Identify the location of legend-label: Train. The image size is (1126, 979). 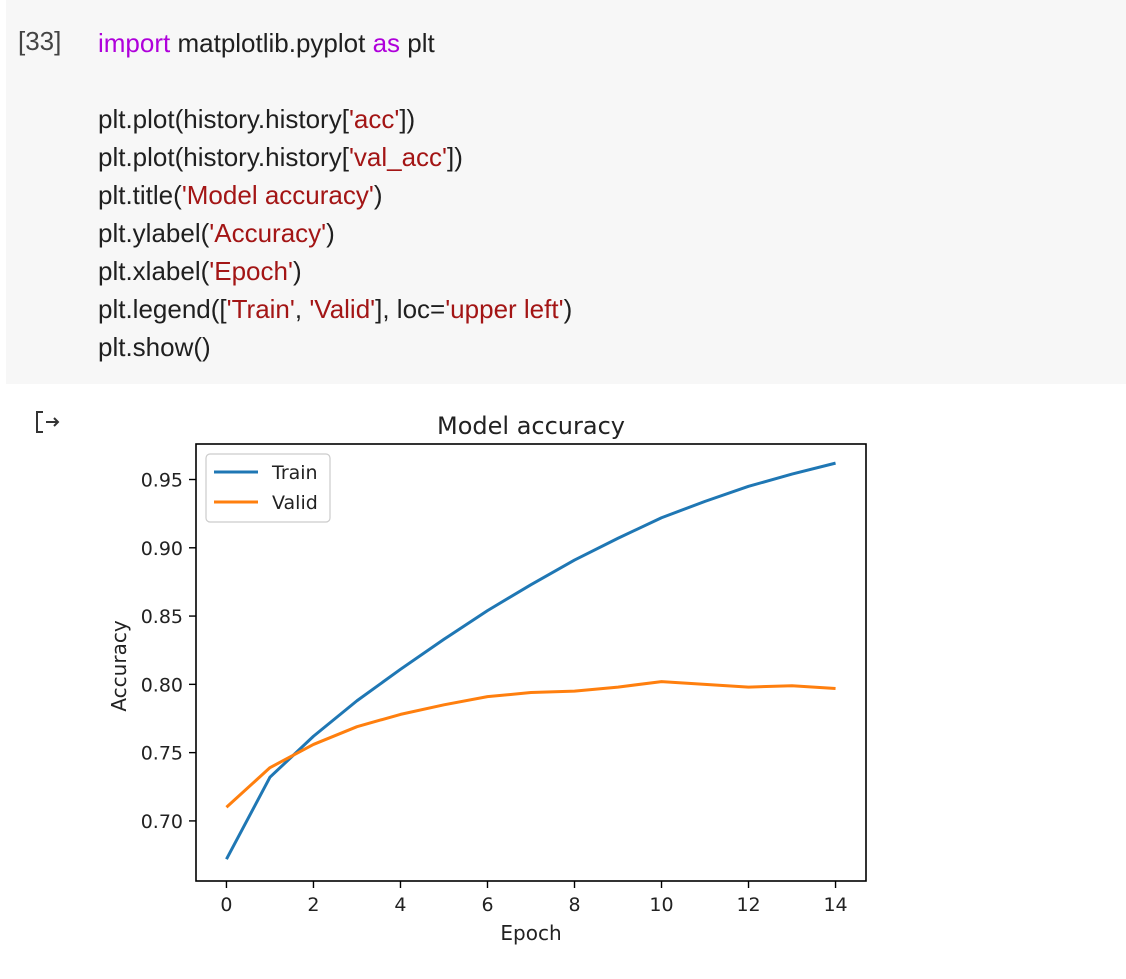
(294, 473).